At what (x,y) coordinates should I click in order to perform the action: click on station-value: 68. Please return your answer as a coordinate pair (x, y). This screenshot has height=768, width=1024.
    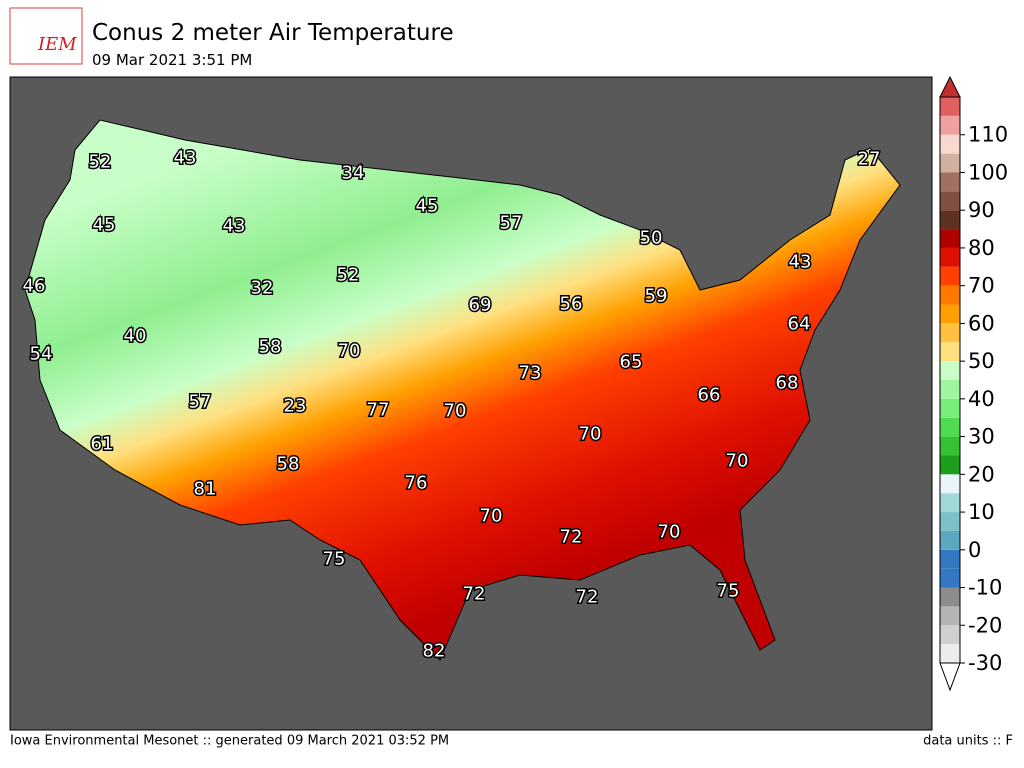
    Looking at the image, I should click on (787, 383).